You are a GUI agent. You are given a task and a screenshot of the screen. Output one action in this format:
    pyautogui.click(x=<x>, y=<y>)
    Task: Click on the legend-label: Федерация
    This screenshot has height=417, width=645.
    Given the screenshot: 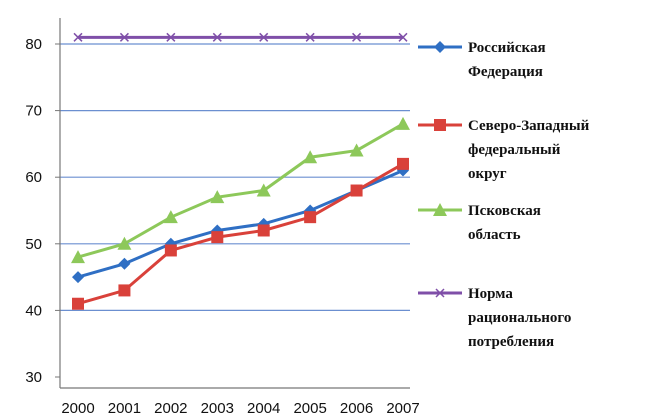 What is the action you would take?
    pyautogui.click(x=505, y=72)
    